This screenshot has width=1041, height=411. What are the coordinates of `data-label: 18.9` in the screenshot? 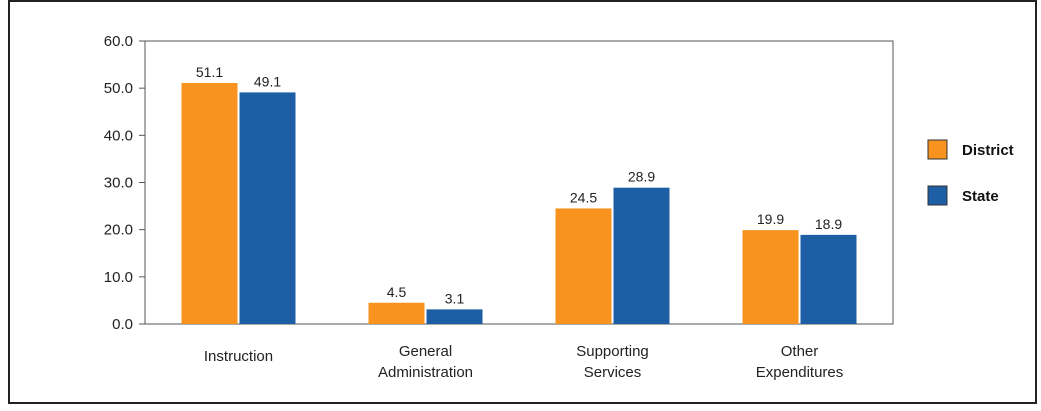 It's located at (828, 224).